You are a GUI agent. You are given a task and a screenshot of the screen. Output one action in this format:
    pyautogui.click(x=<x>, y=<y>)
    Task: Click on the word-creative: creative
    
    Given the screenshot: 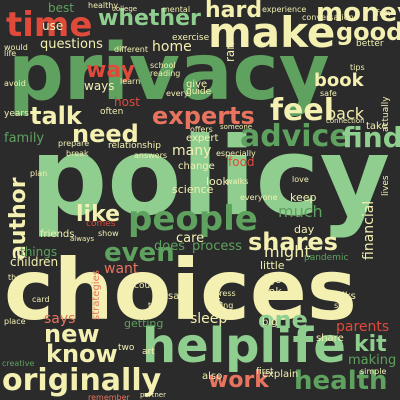 What is the action you would take?
    pyautogui.click(x=18, y=363)
    